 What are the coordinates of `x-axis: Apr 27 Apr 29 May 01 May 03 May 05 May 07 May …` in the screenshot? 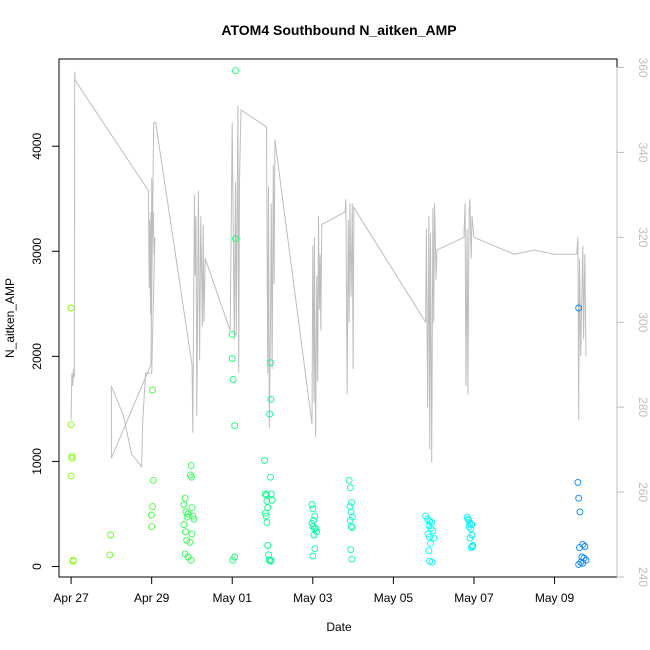 It's located at (314, 590).